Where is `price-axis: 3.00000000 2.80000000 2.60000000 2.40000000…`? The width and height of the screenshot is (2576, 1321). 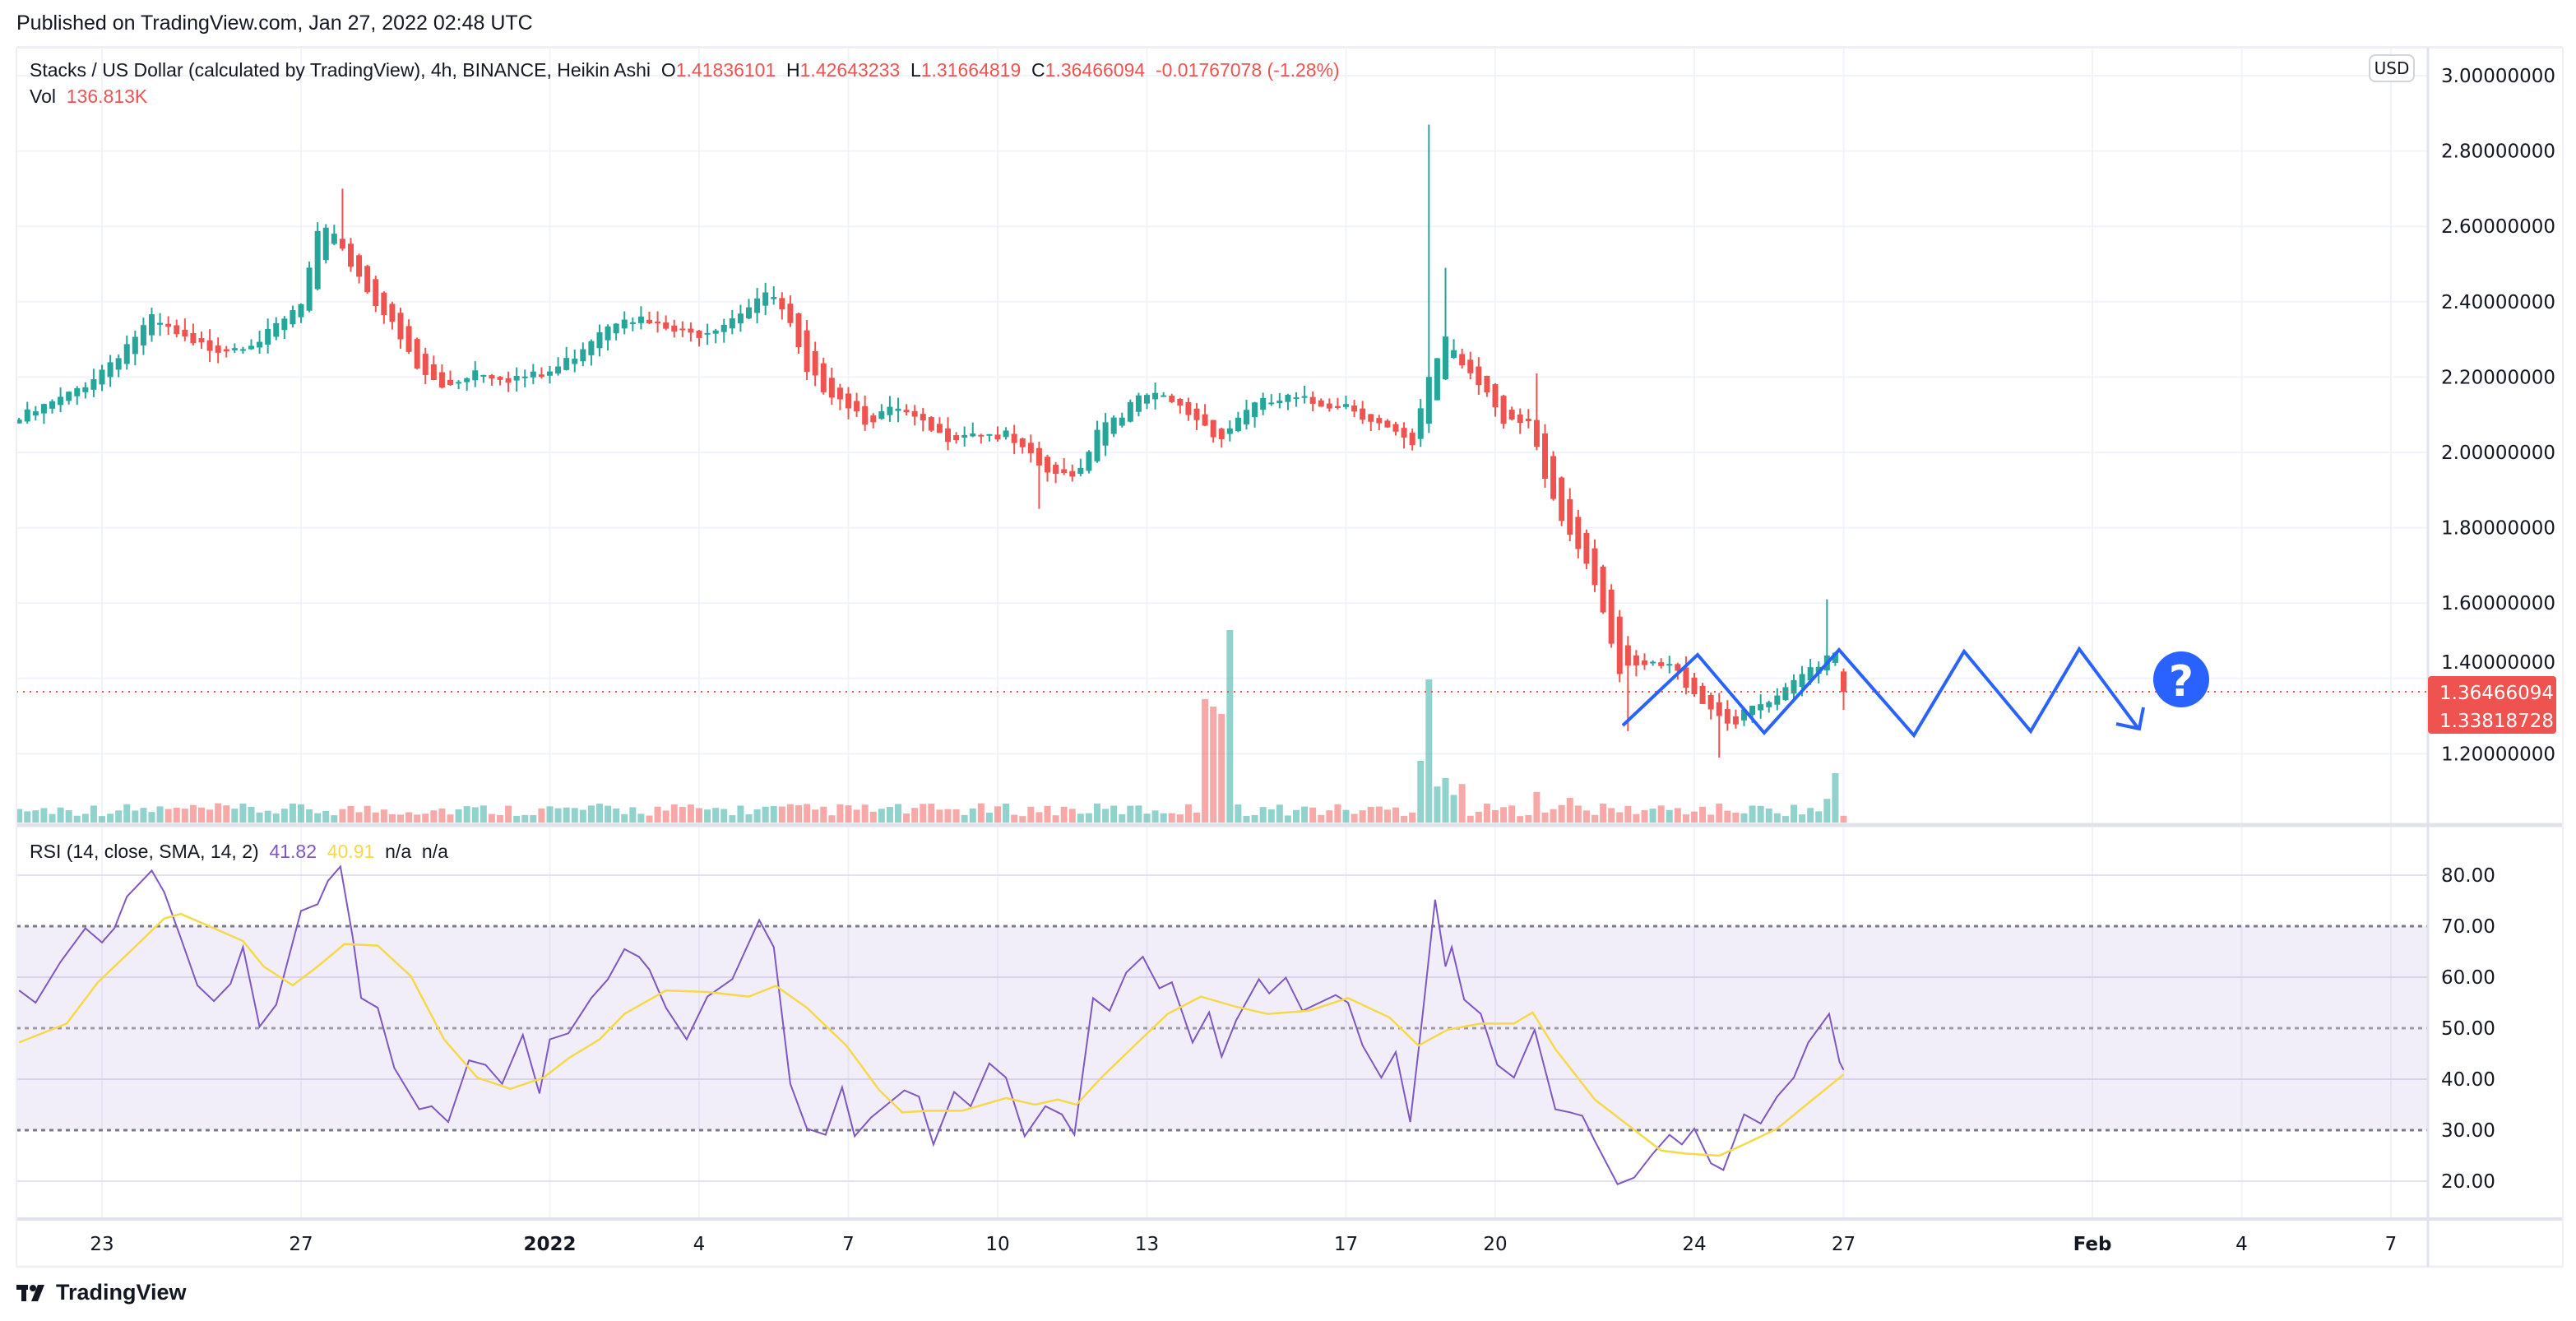 price-axis: 3.00000000 2.80000000 2.60000000 2.40000000… is located at coordinates (2498, 415).